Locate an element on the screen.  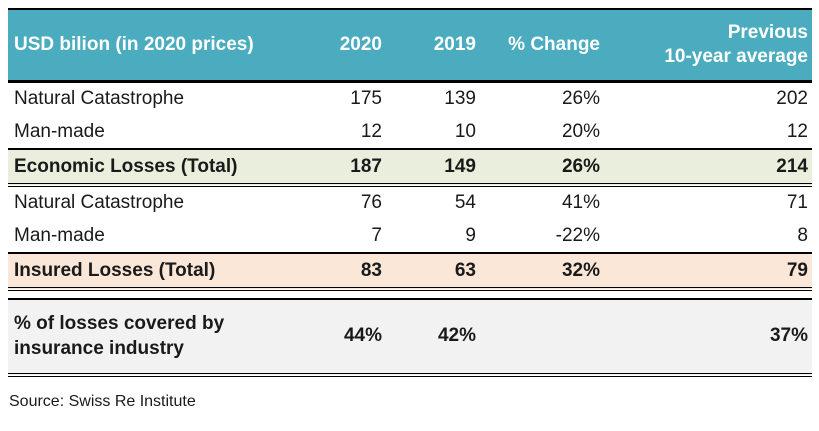
row-man-made-economic: Man-made 12 10 20% 12 is located at coordinates (410, 132).